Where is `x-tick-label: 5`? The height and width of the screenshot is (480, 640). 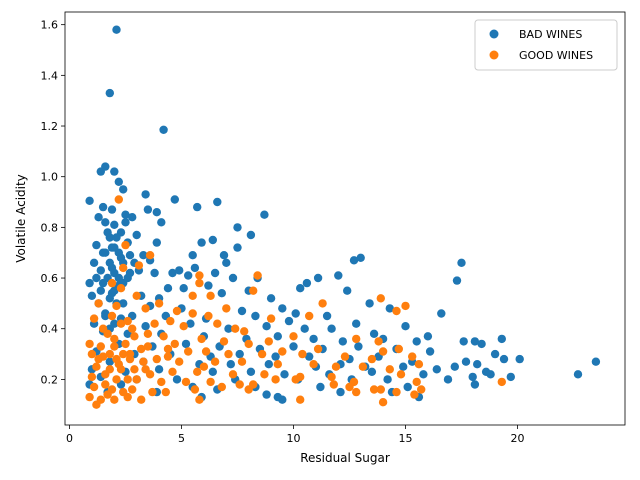 x-tick-label: 5 is located at coordinates (181, 438).